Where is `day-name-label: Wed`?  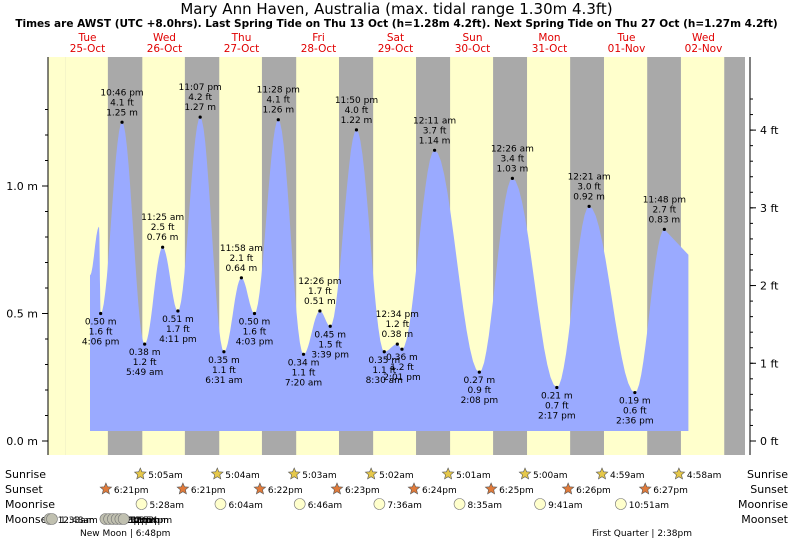 day-name-label: Wed is located at coordinates (703, 38).